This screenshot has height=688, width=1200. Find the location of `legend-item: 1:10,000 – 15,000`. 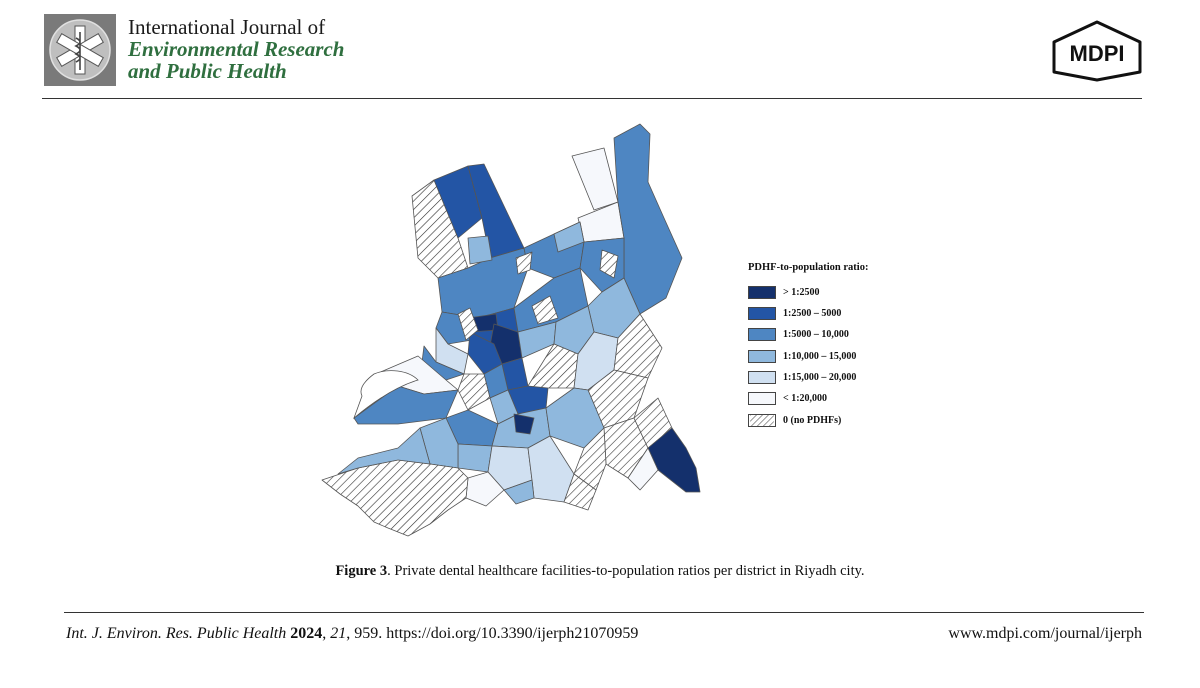

legend-item: 1:10,000 – 15,000 is located at coordinates (828, 356).